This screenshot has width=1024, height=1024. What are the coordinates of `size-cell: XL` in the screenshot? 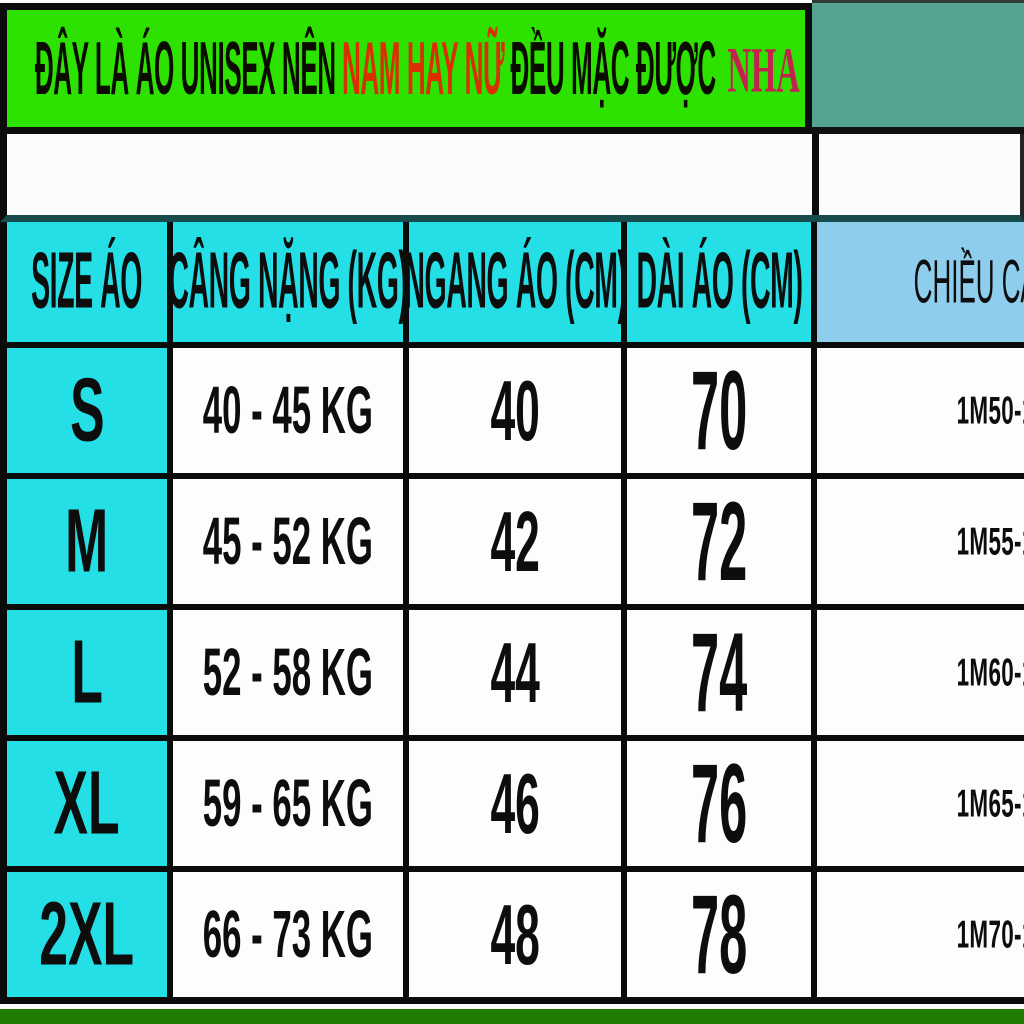 It's located at (87, 803).